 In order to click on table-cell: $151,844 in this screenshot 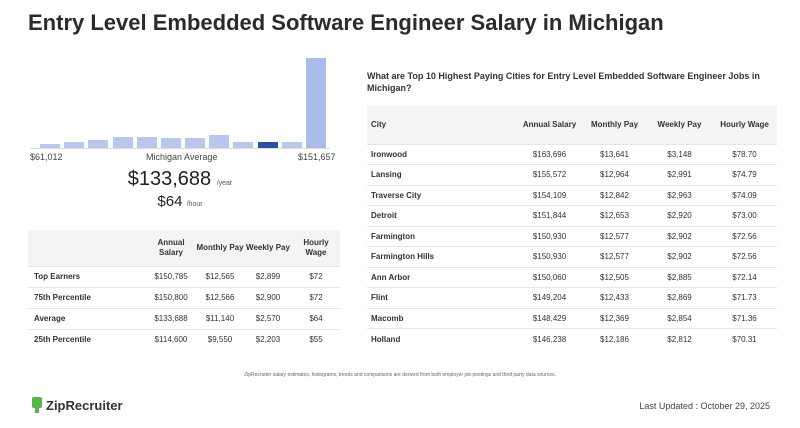, I will do `click(549, 215)`.